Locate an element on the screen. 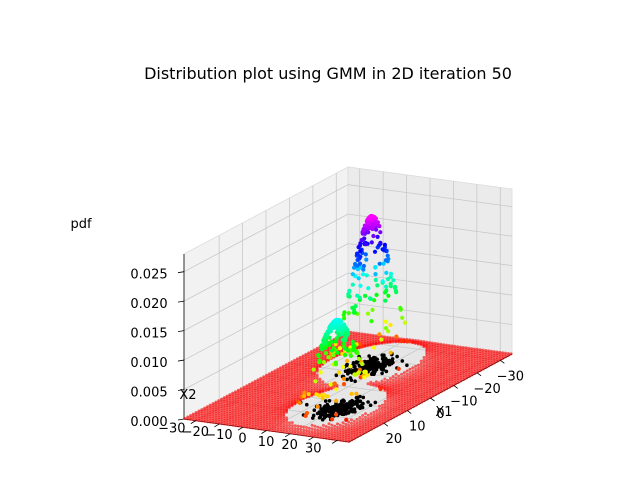 The width and height of the screenshot is (640, 480). x-tick-mark is located at coordinates (409, 412).